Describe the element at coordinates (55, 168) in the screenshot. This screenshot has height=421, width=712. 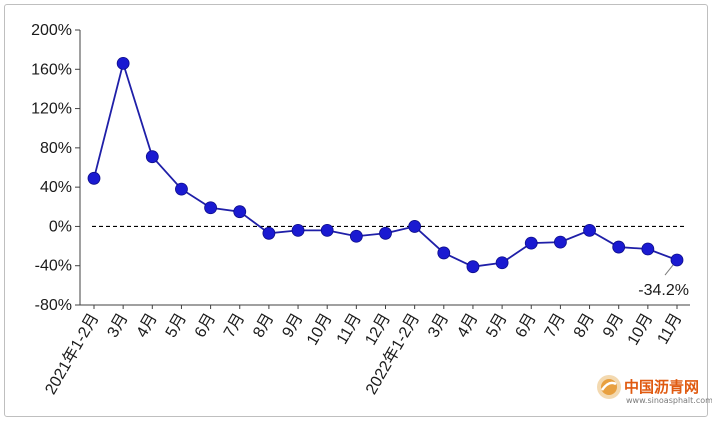
I see `y-axis-ticks: 200% 160% 120% 80% 40% 0% -40% -80%` at that location.